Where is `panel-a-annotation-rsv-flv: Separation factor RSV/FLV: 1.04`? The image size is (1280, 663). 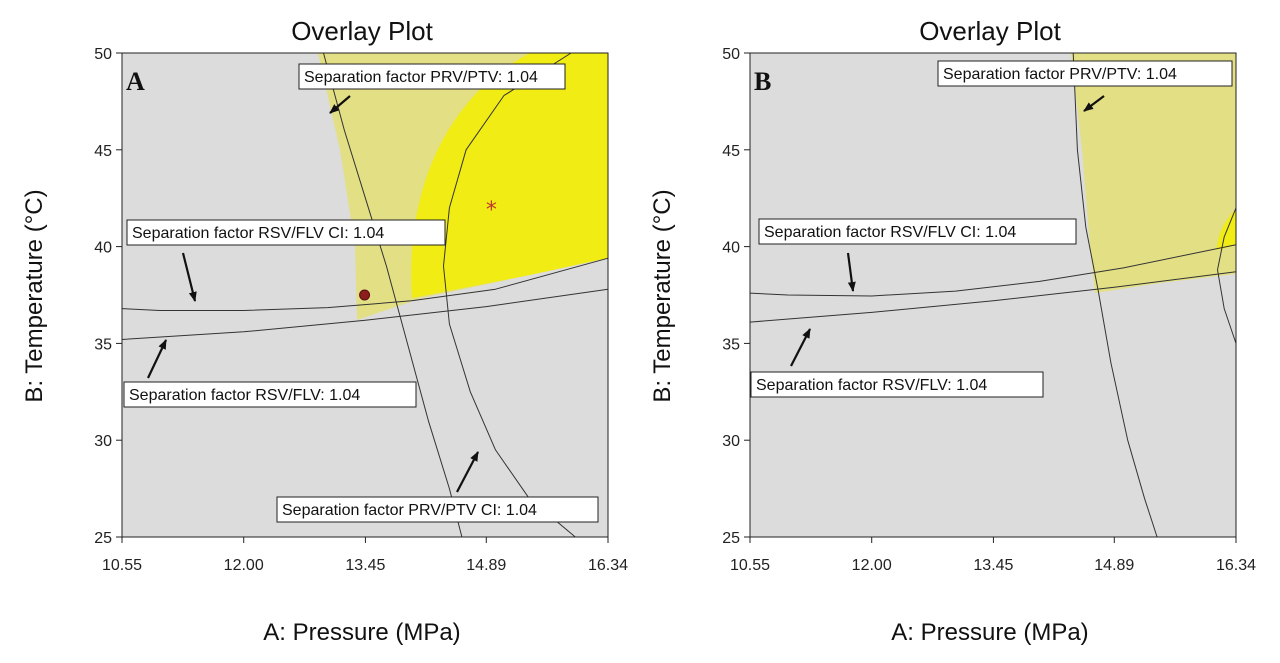
panel-a-annotation-rsv-flv: Separation factor RSV/FLV: 1.04 is located at coordinates (270, 373).